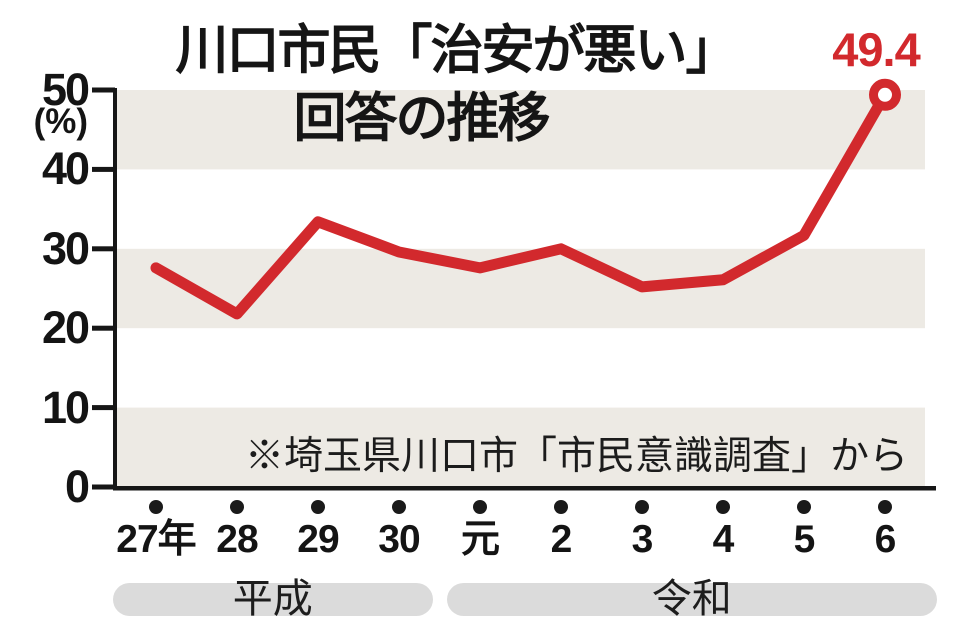 This screenshot has height=630, width=958. Describe the element at coordinates (524, 488) in the screenshot. I see `x-axis-line` at that location.